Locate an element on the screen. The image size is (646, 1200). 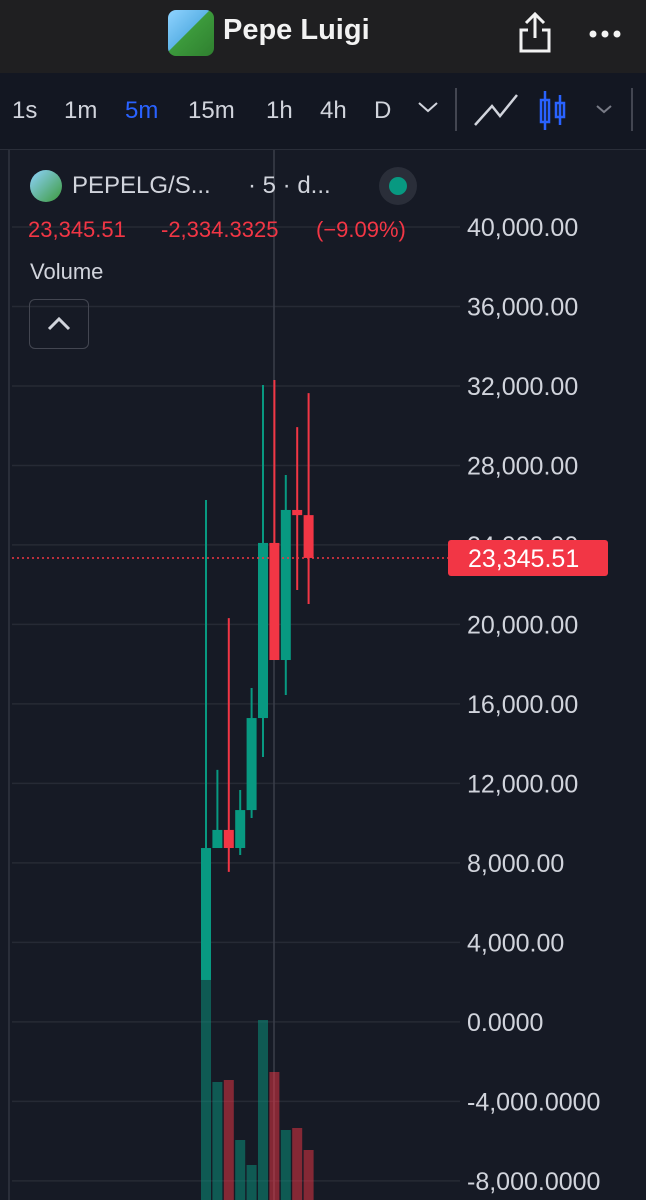
timeframe-button: 1h is located at coordinates (279, 110).